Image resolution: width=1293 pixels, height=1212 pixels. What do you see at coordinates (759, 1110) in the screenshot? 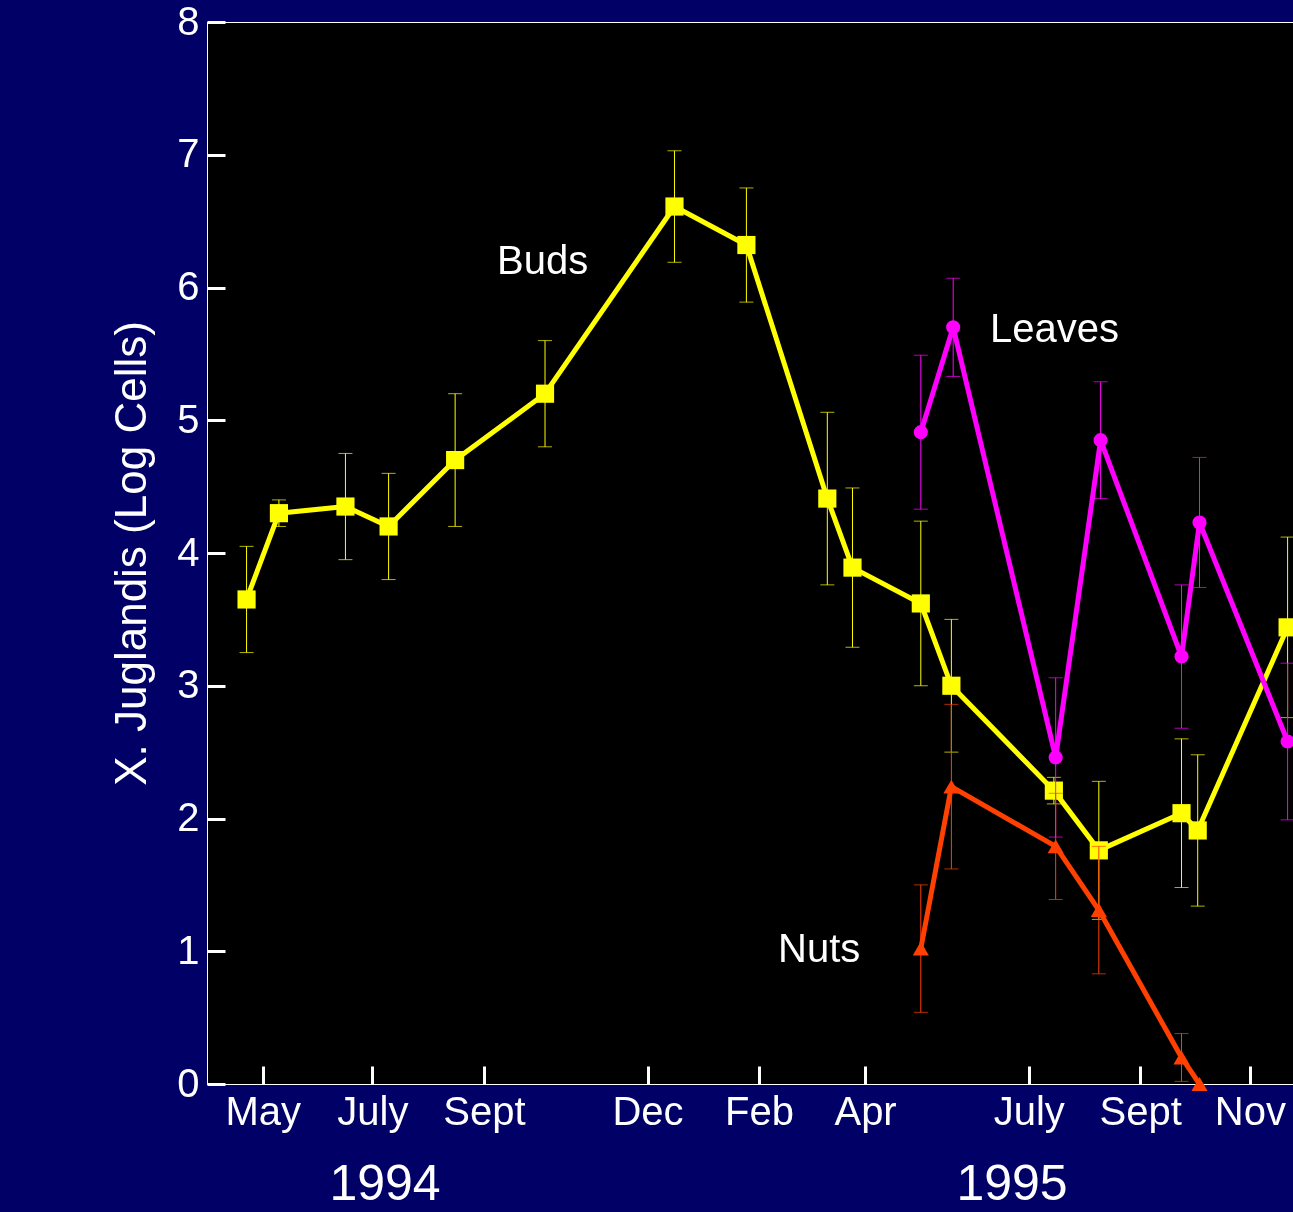
I see `x-tick-label: Feb` at bounding box center [759, 1110].